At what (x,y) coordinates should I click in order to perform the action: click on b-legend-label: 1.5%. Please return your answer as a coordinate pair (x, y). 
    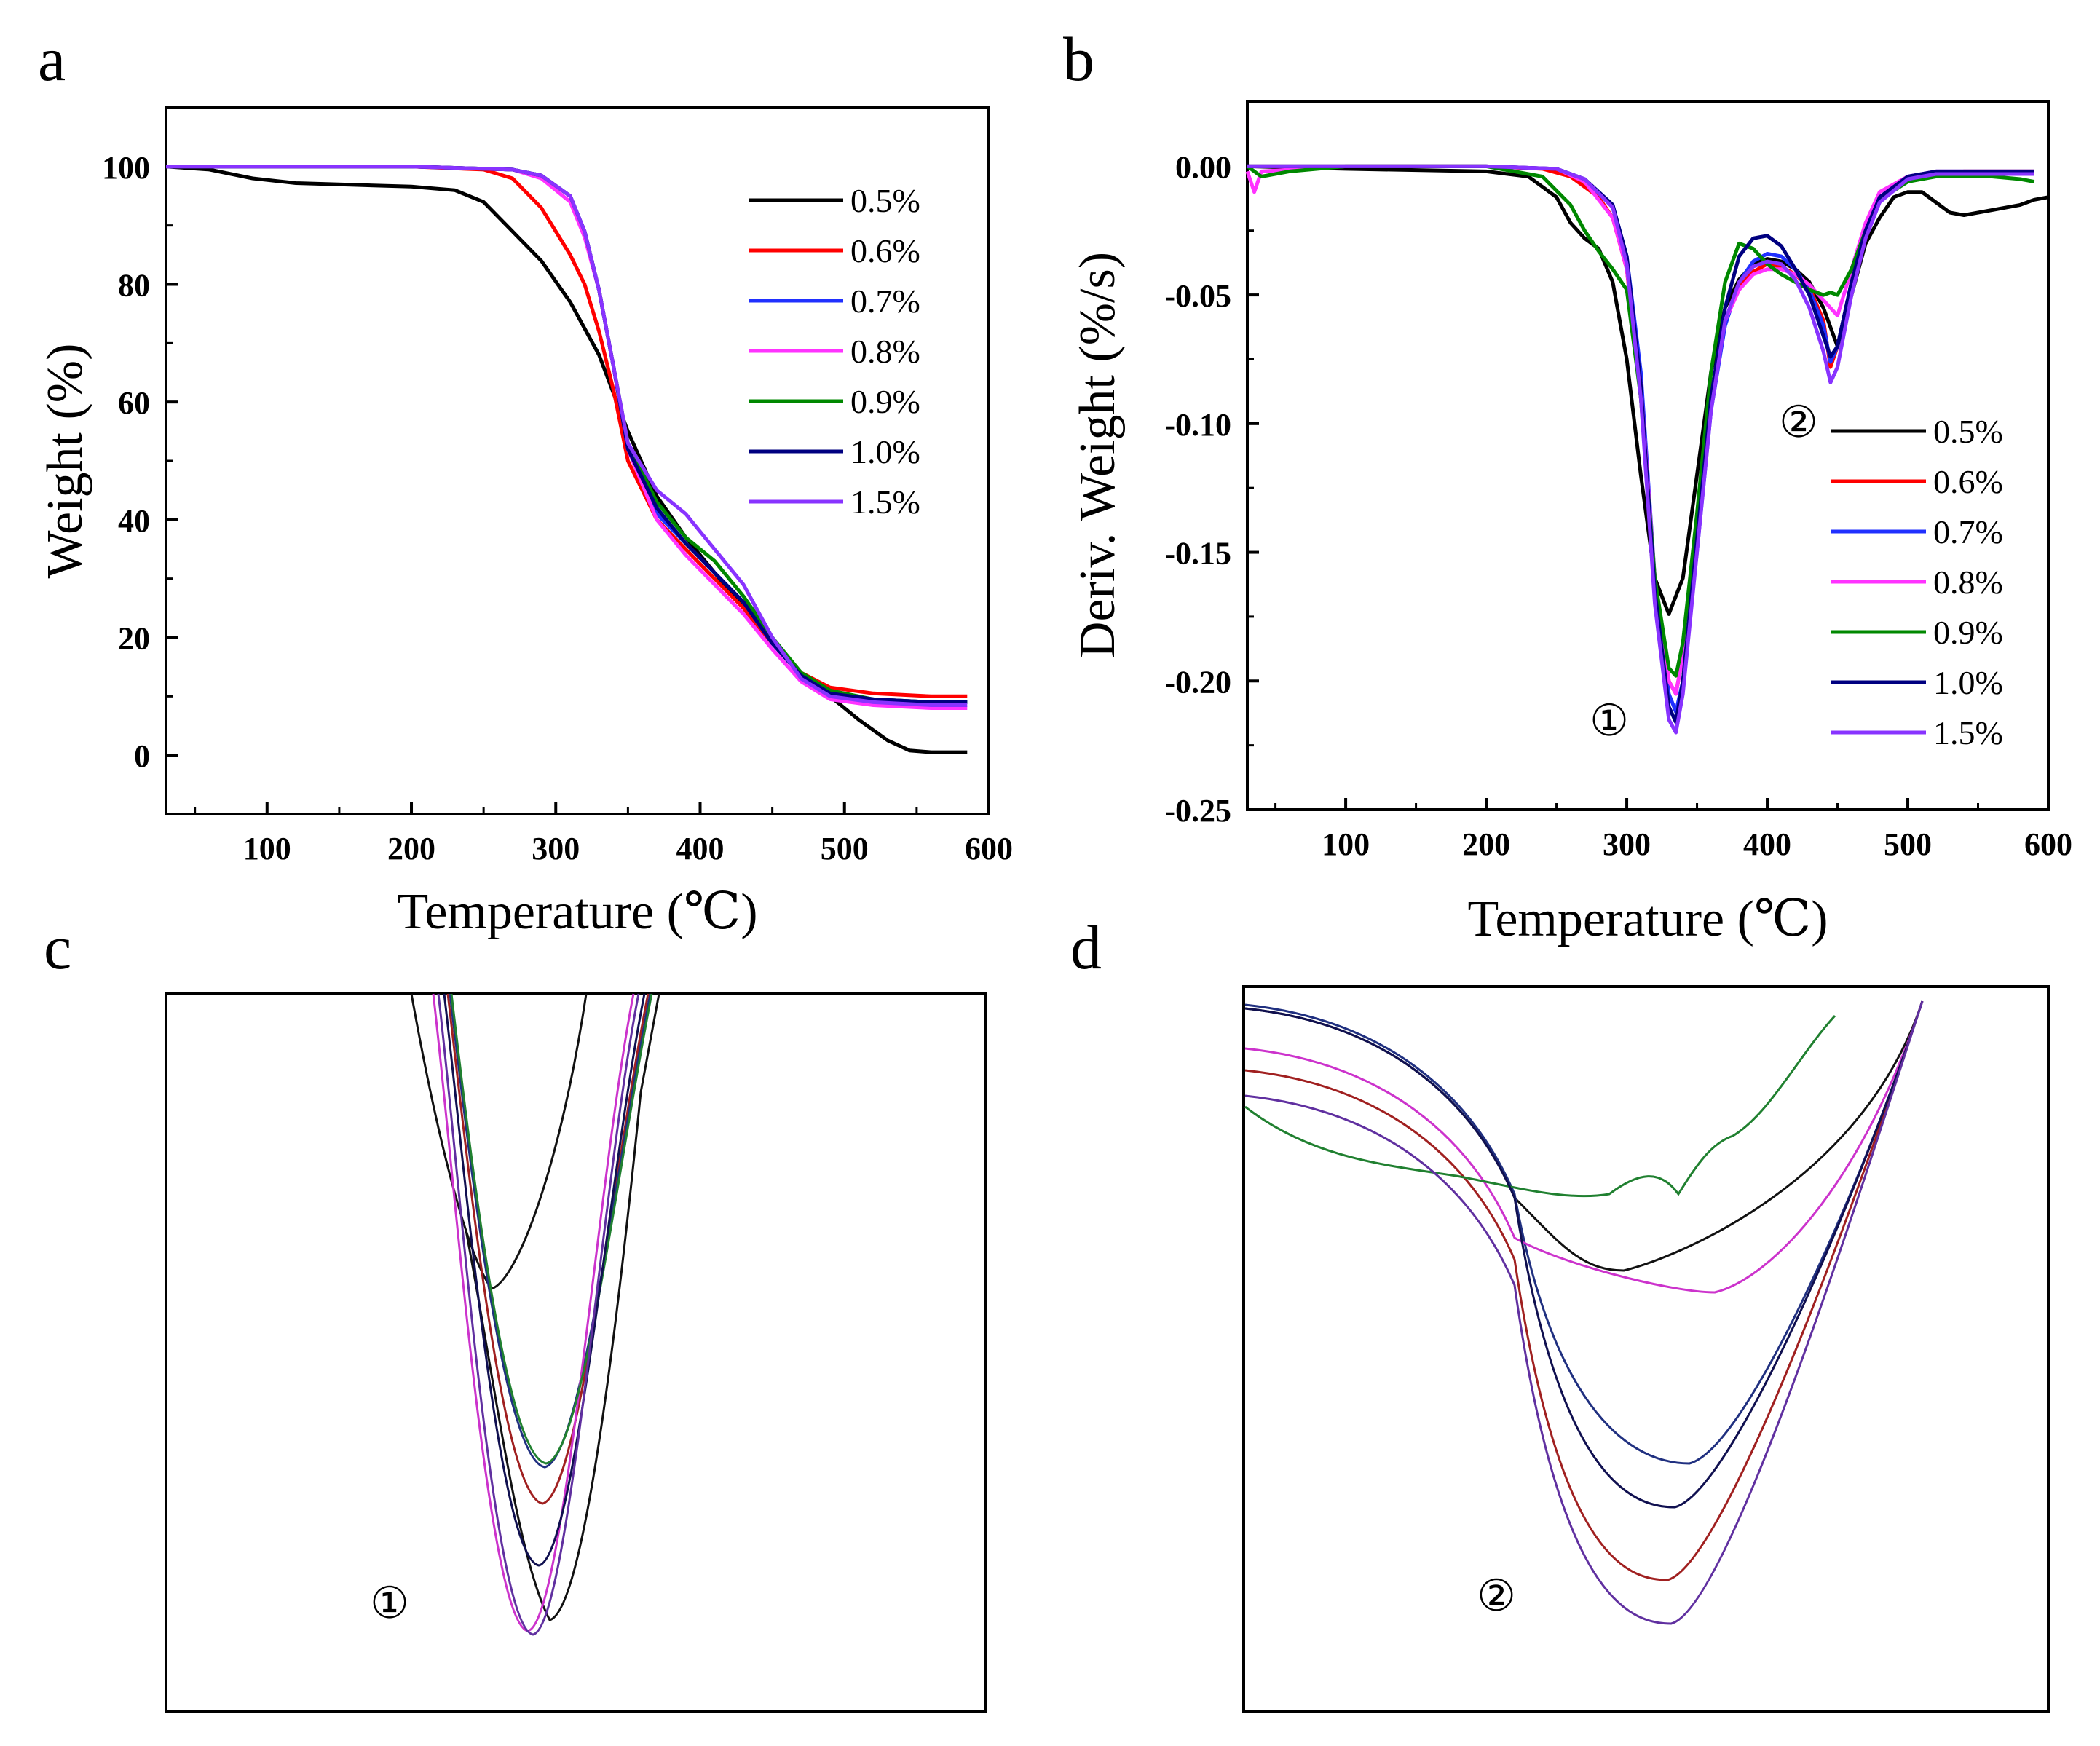
    Looking at the image, I should click on (1968, 732).